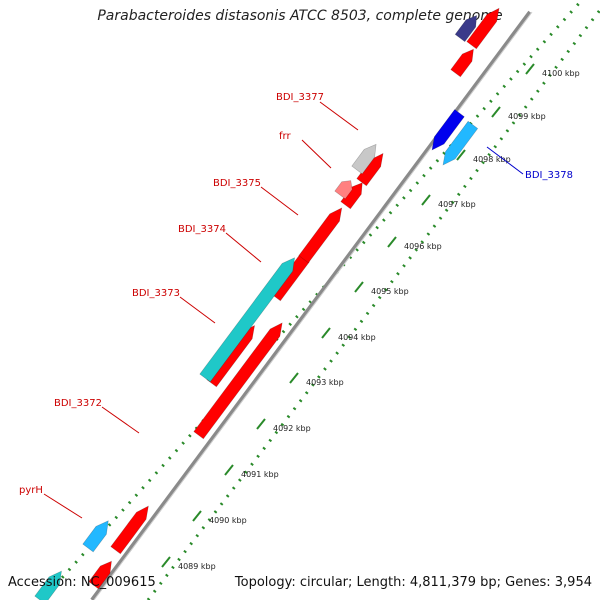 The image size is (600, 600). Describe the element at coordinates (78, 403) in the screenshot. I see `gene-label-bdi_3372: BDI_3372` at that location.